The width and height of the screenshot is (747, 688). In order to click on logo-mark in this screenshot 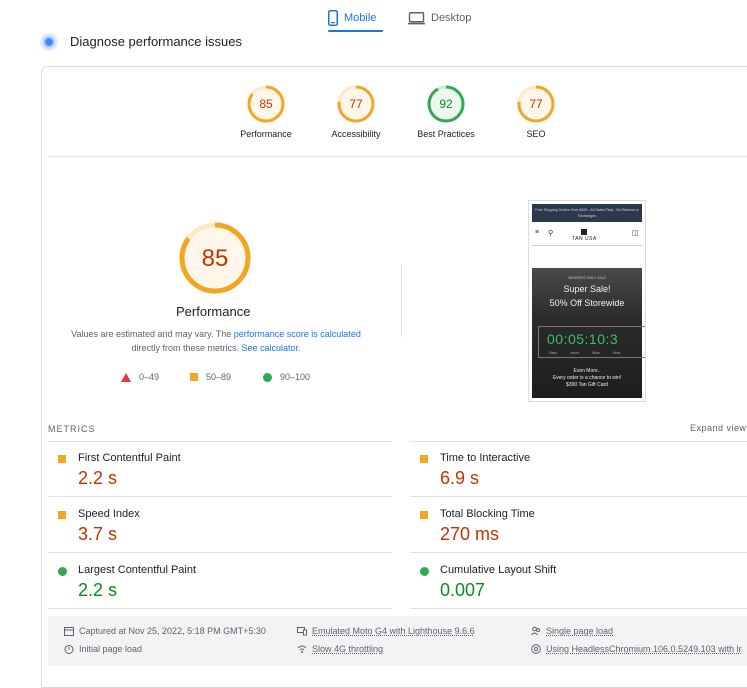, I will do `click(584, 232)`.